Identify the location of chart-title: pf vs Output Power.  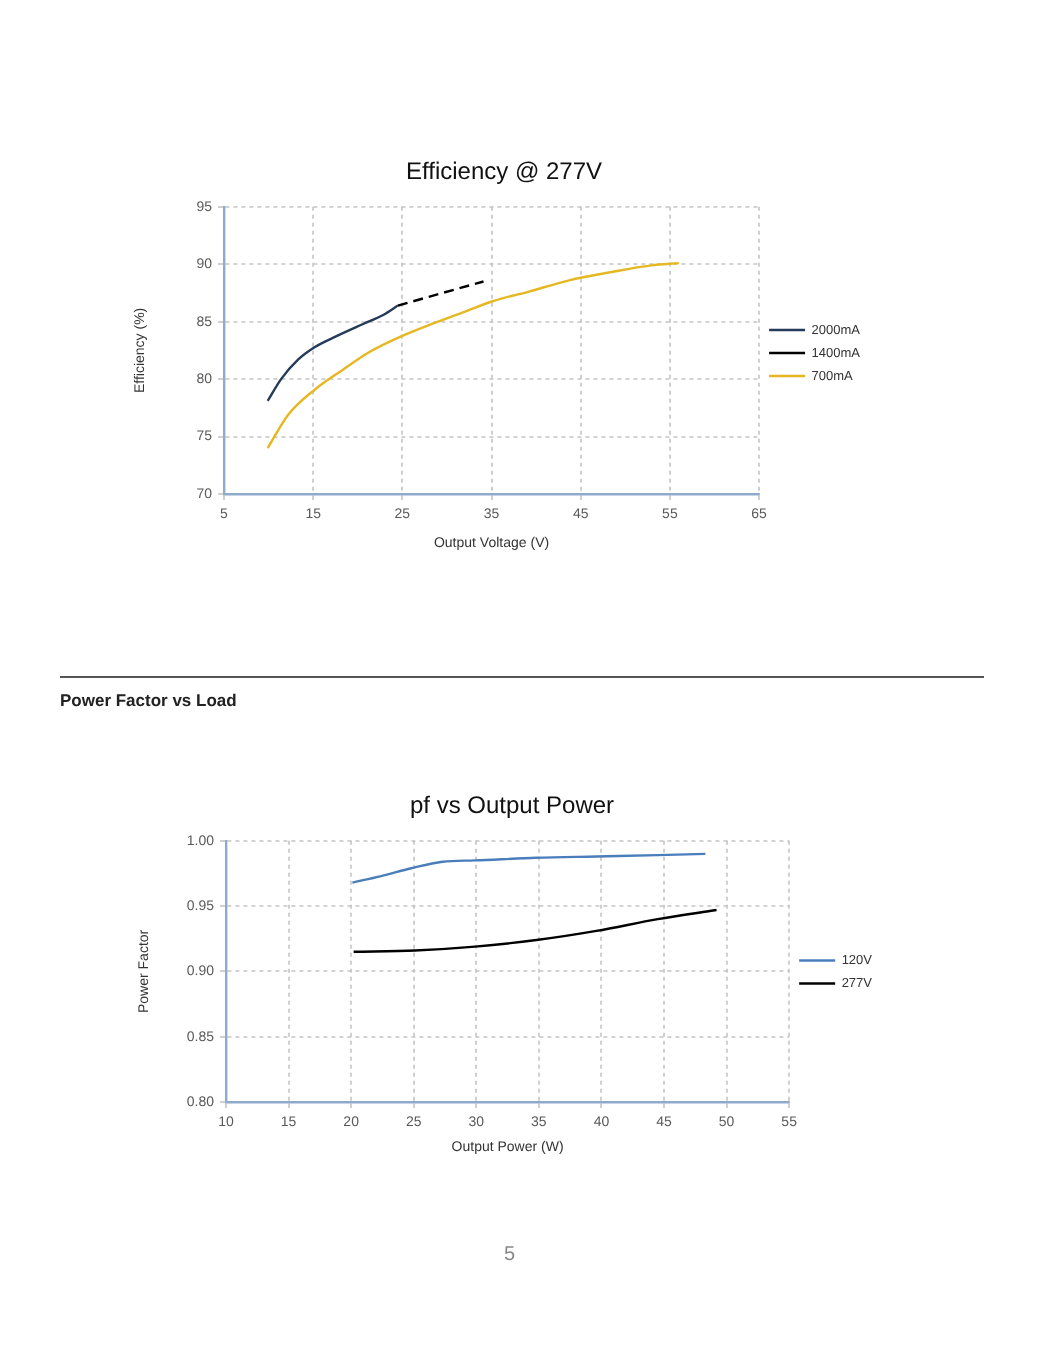
(512, 805).